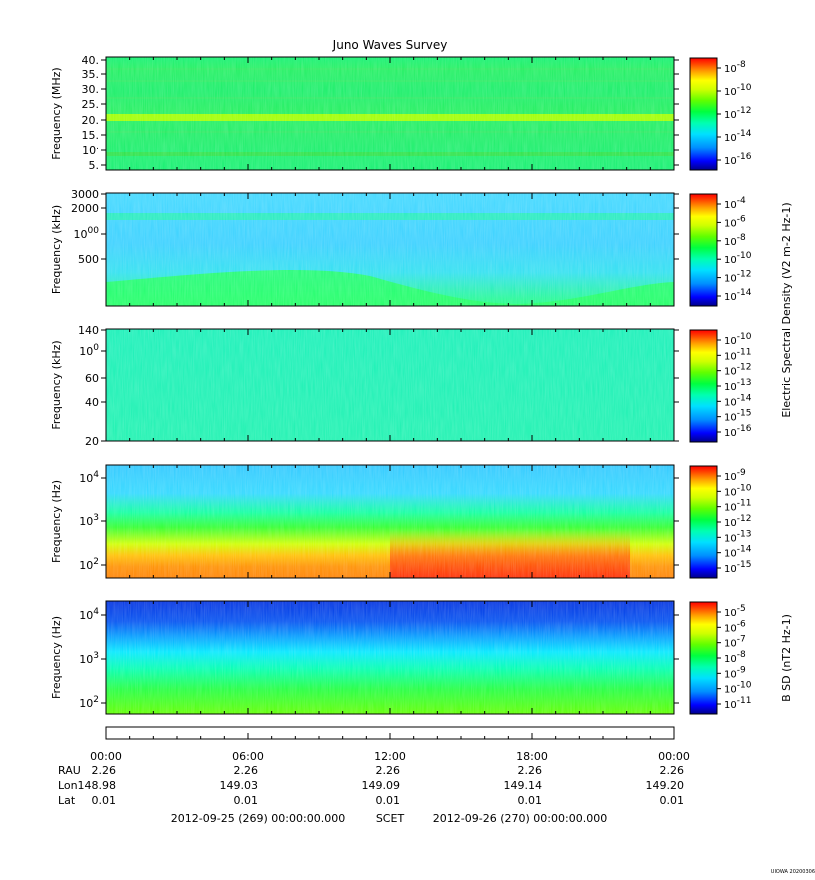 The height and width of the screenshot is (880, 815). What do you see at coordinates (91, 74) in the screenshot?
I see `y-tick-label: 35.` at bounding box center [91, 74].